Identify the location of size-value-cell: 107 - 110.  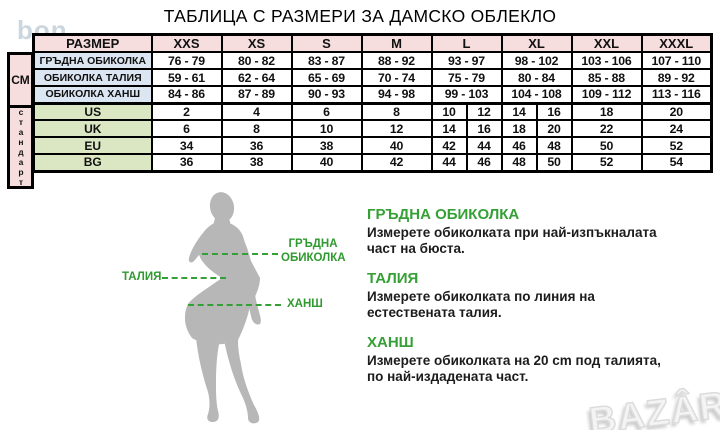
(676, 60).